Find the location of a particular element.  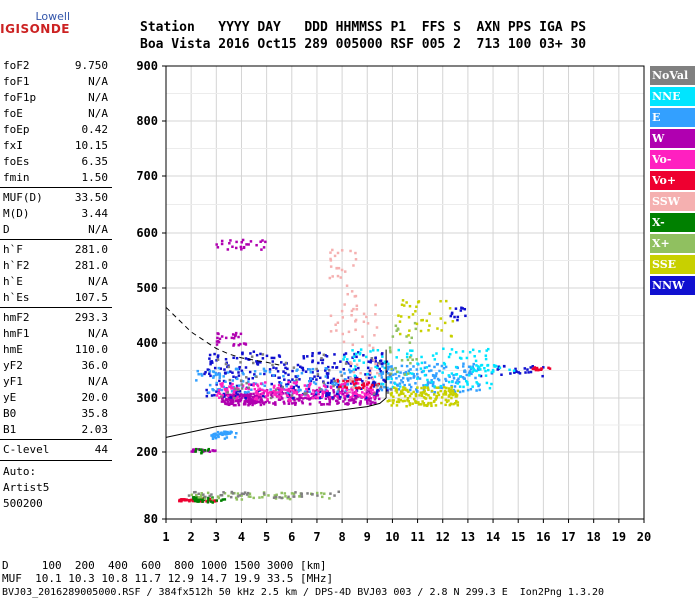

param-row: C-level 44 is located at coordinates (56, 450).